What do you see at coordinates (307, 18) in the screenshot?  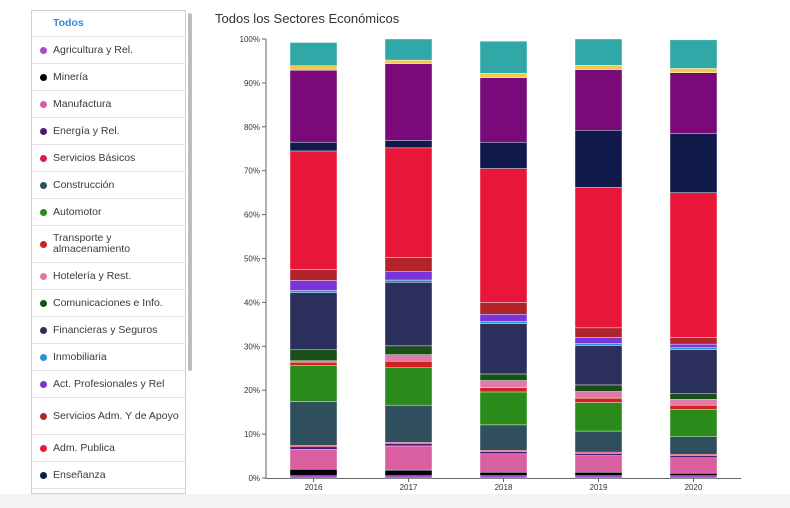 I see `chart-title: Todos los Sectores Económicos` at bounding box center [307, 18].